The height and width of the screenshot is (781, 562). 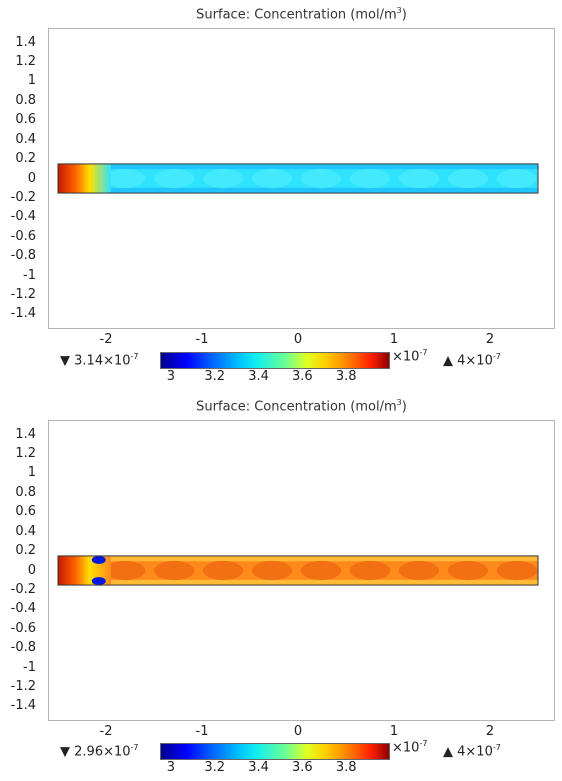 I want to click on min-value-label: ▼ 3.14×10-7, so click(x=99, y=360).